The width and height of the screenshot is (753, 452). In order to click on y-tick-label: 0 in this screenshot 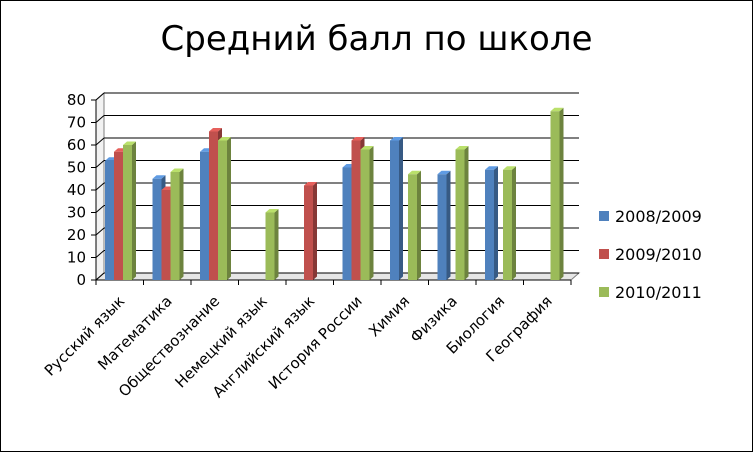, I will do `click(81, 280)`.